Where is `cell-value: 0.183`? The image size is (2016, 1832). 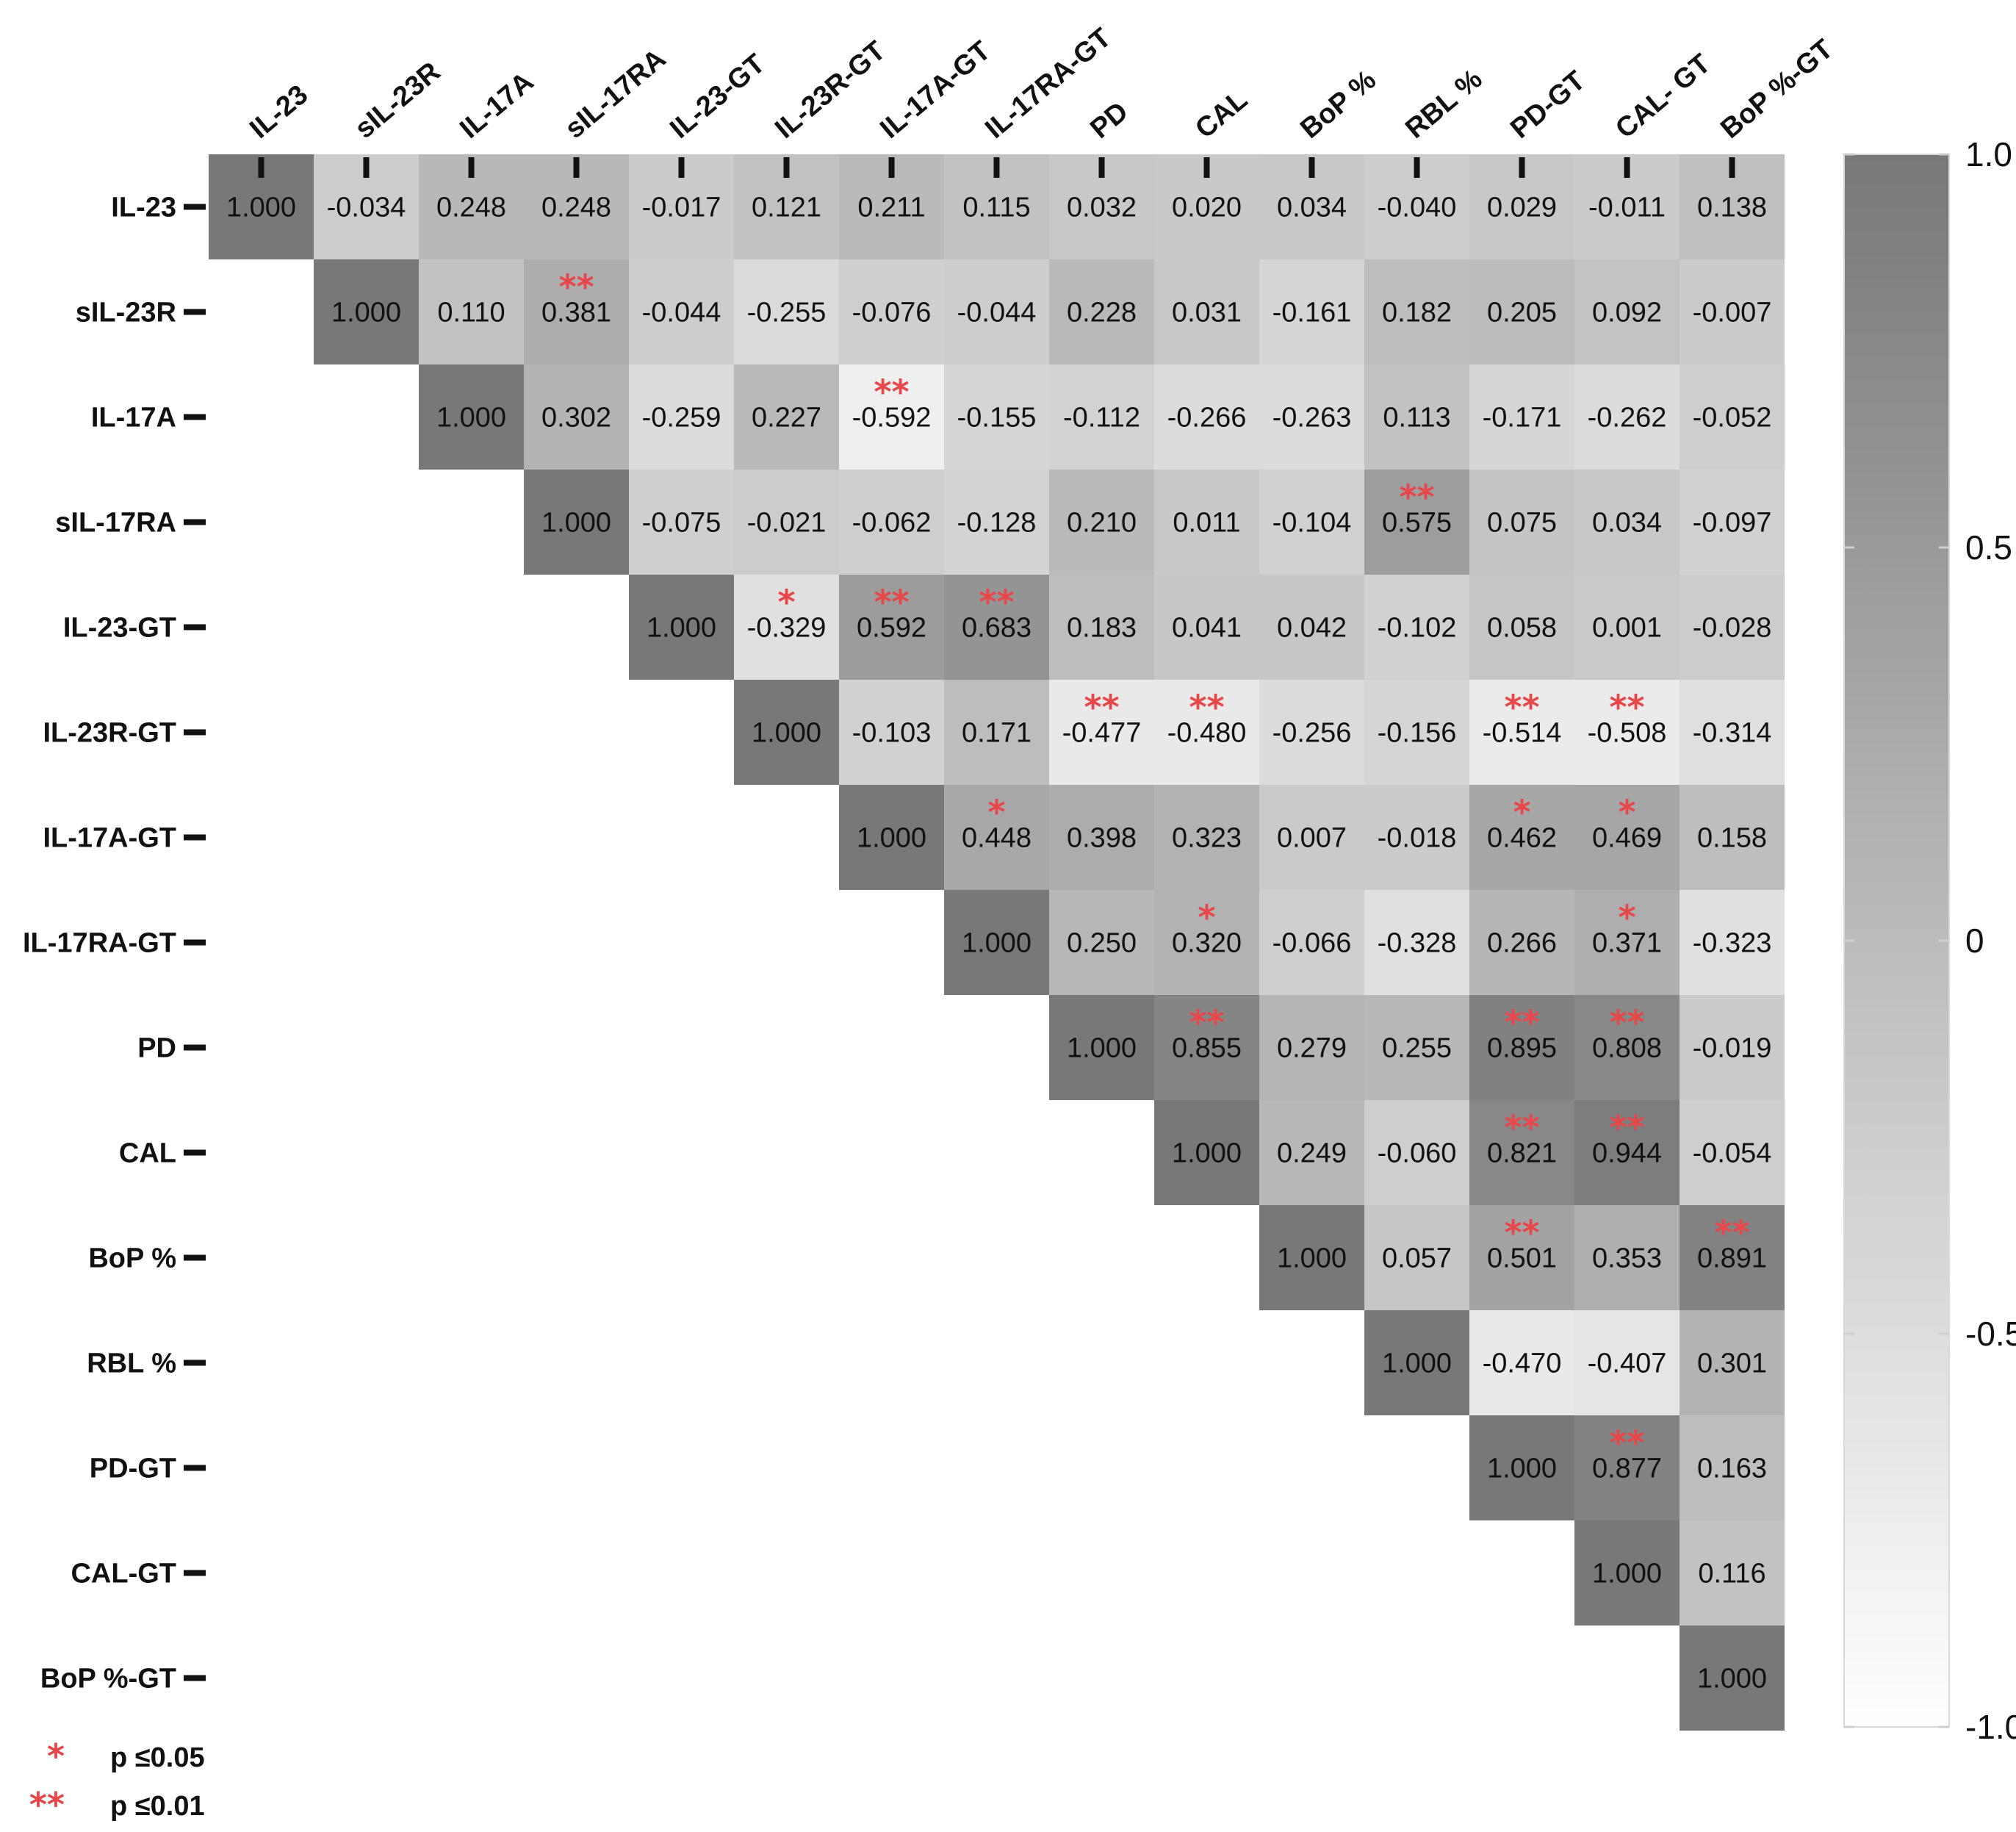
cell-value: 0.183 is located at coordinates (1102, 628).